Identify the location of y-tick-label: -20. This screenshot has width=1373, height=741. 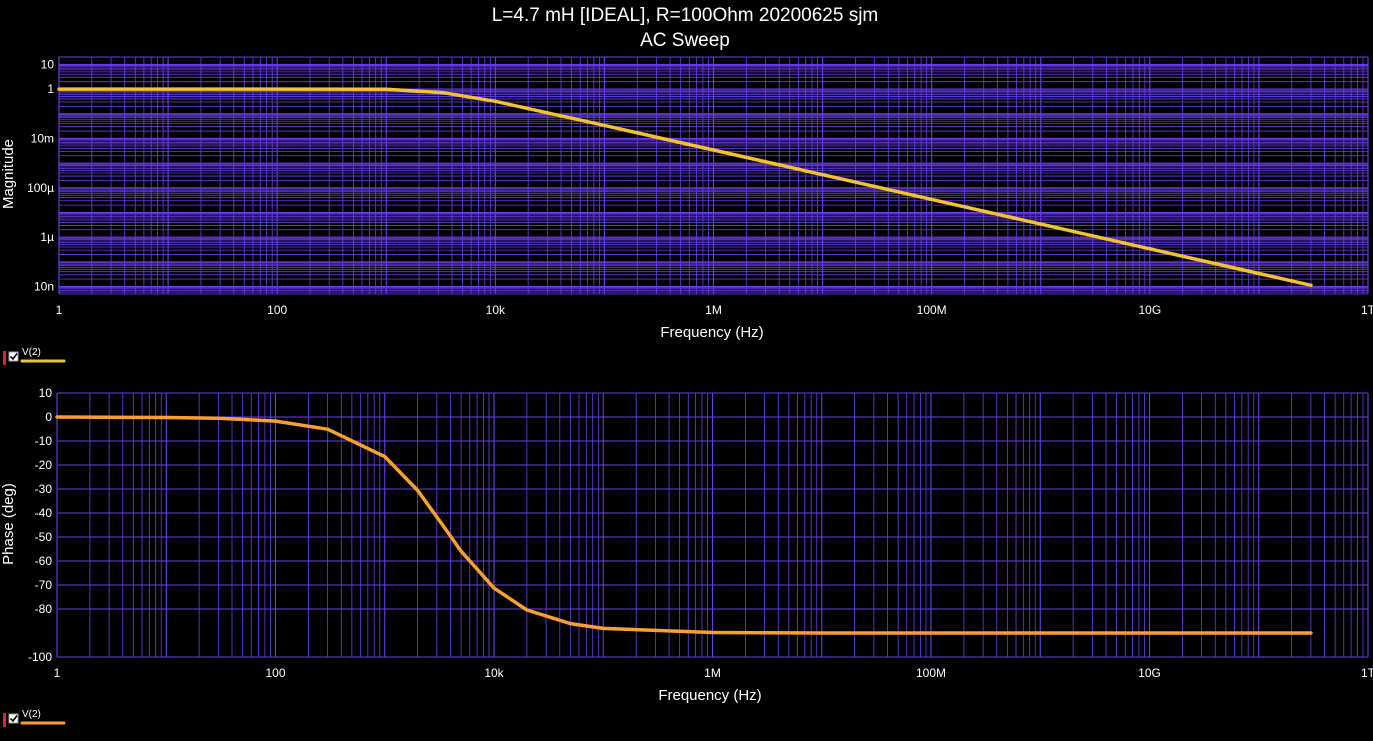
(44, 465).